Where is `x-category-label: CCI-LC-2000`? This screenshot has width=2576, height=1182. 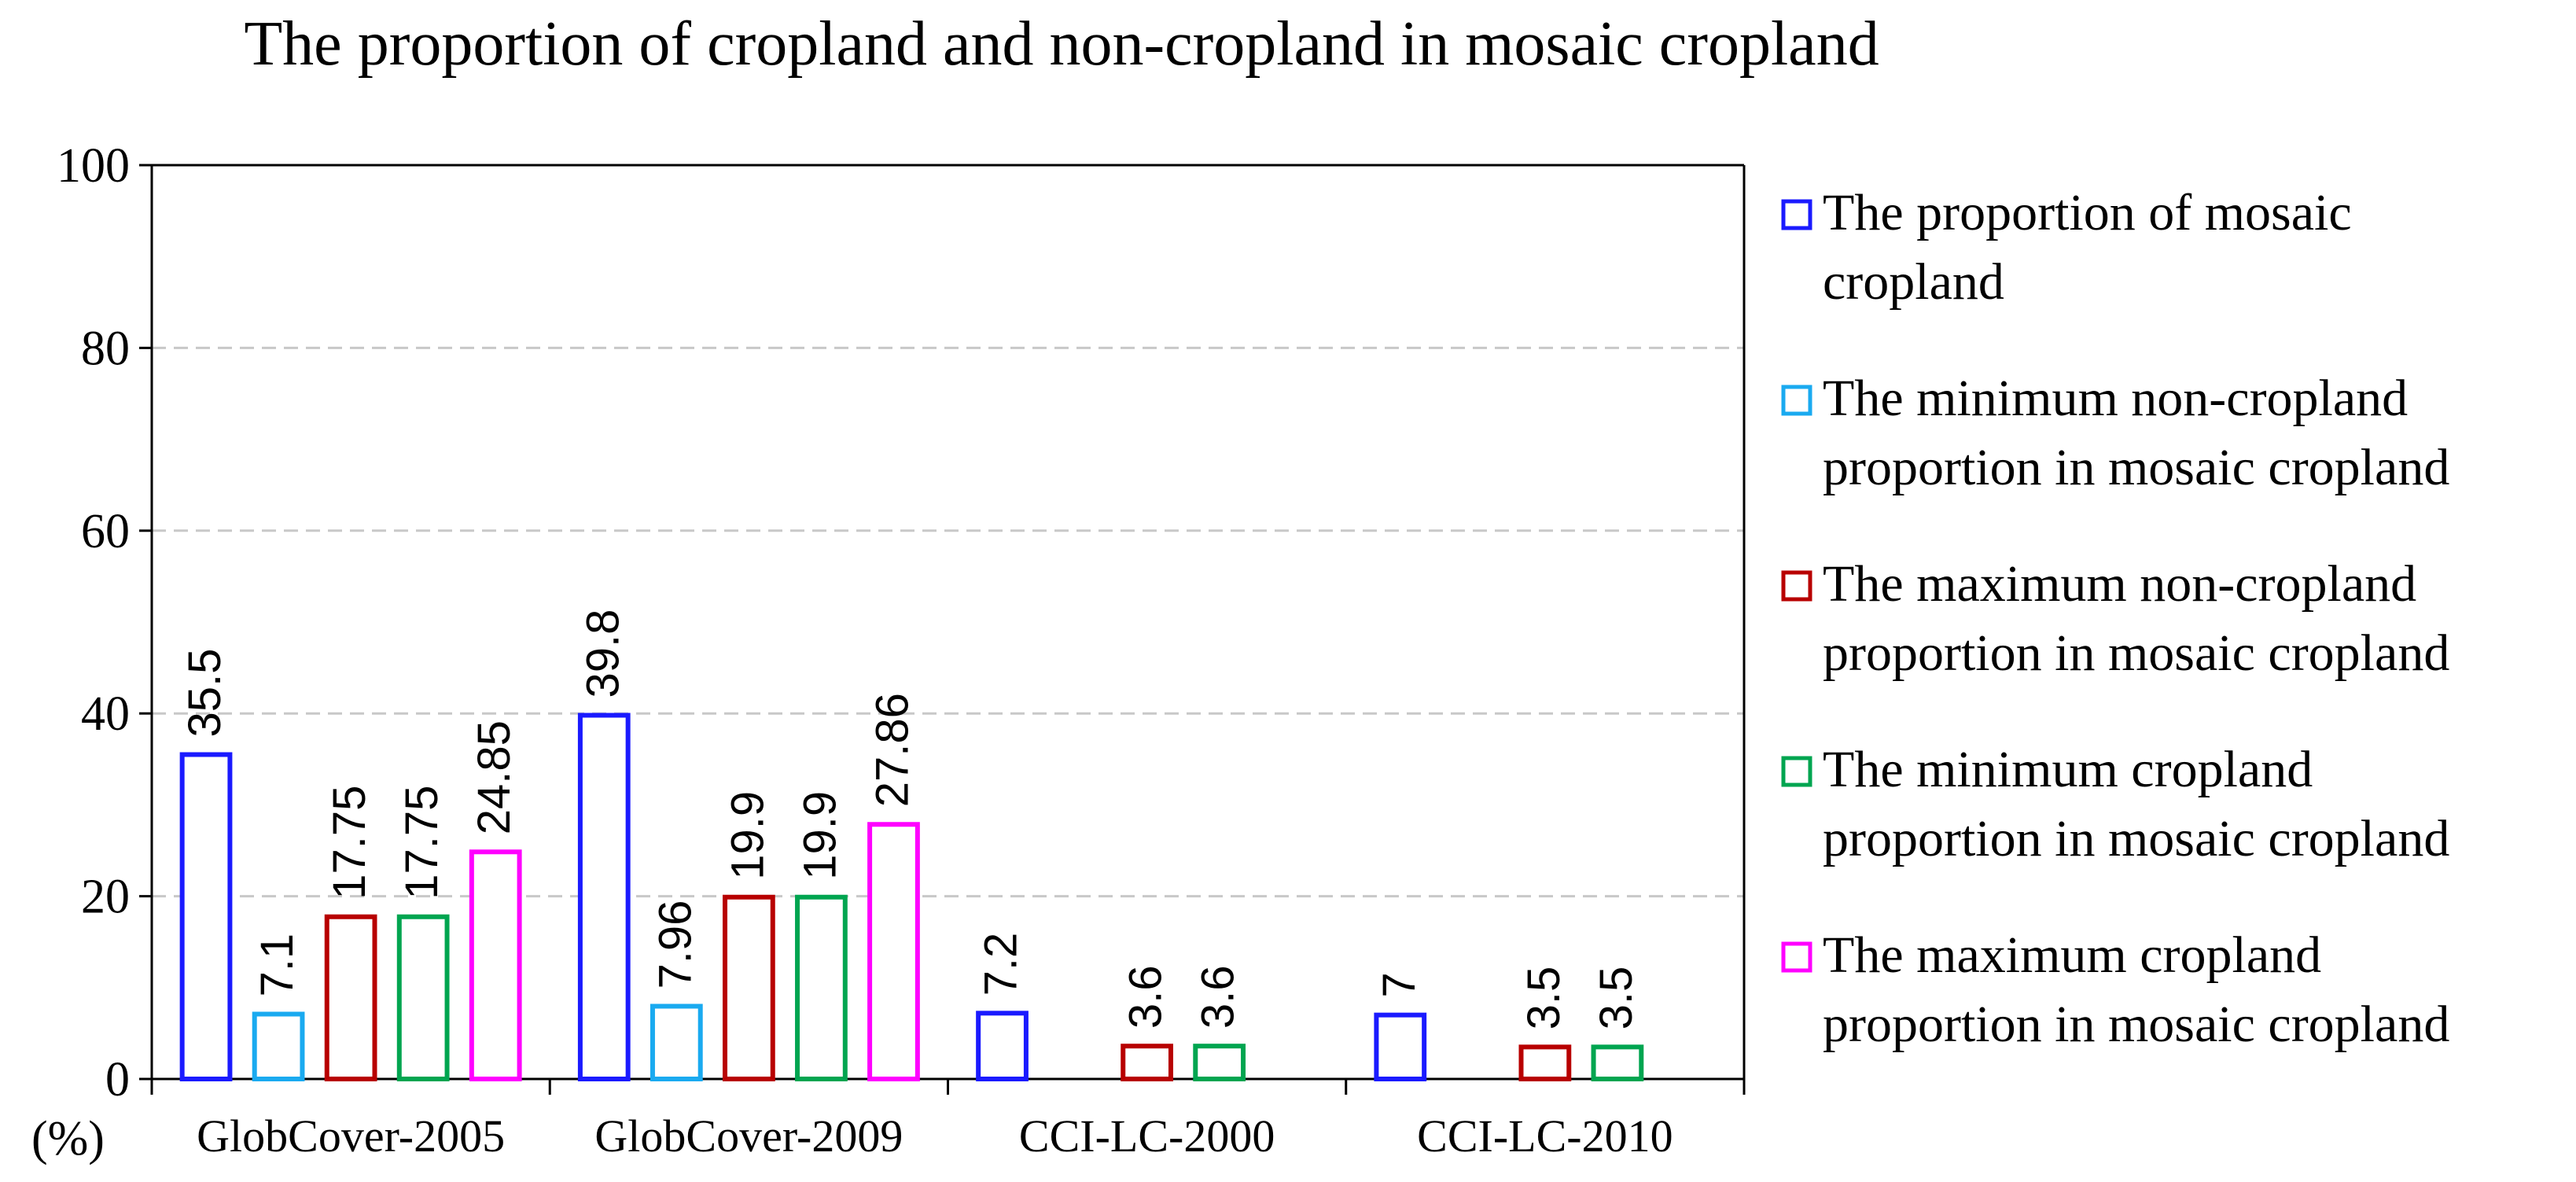 x-category-label: CCI-LC-2000 is located at coordinates (1147, 1136).